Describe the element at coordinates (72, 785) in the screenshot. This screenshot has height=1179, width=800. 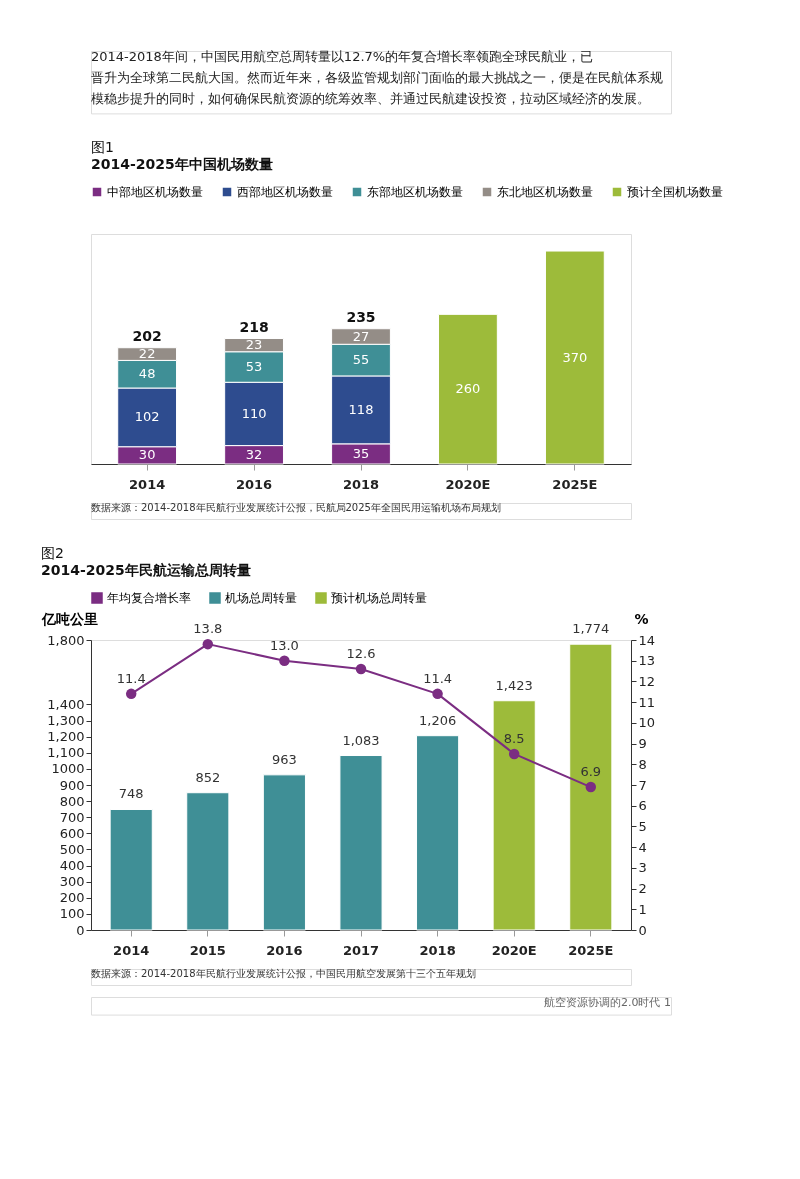
I see `y-tick-label: 900` at that location.